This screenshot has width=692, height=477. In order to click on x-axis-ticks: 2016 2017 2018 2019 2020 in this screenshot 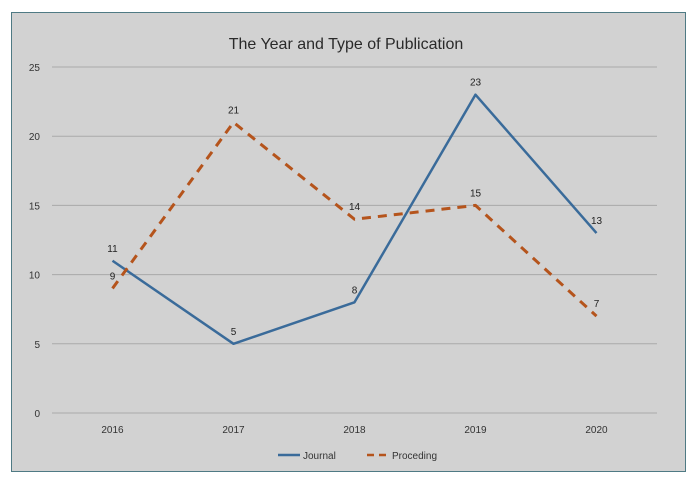, I will do `click(354, 430)`.